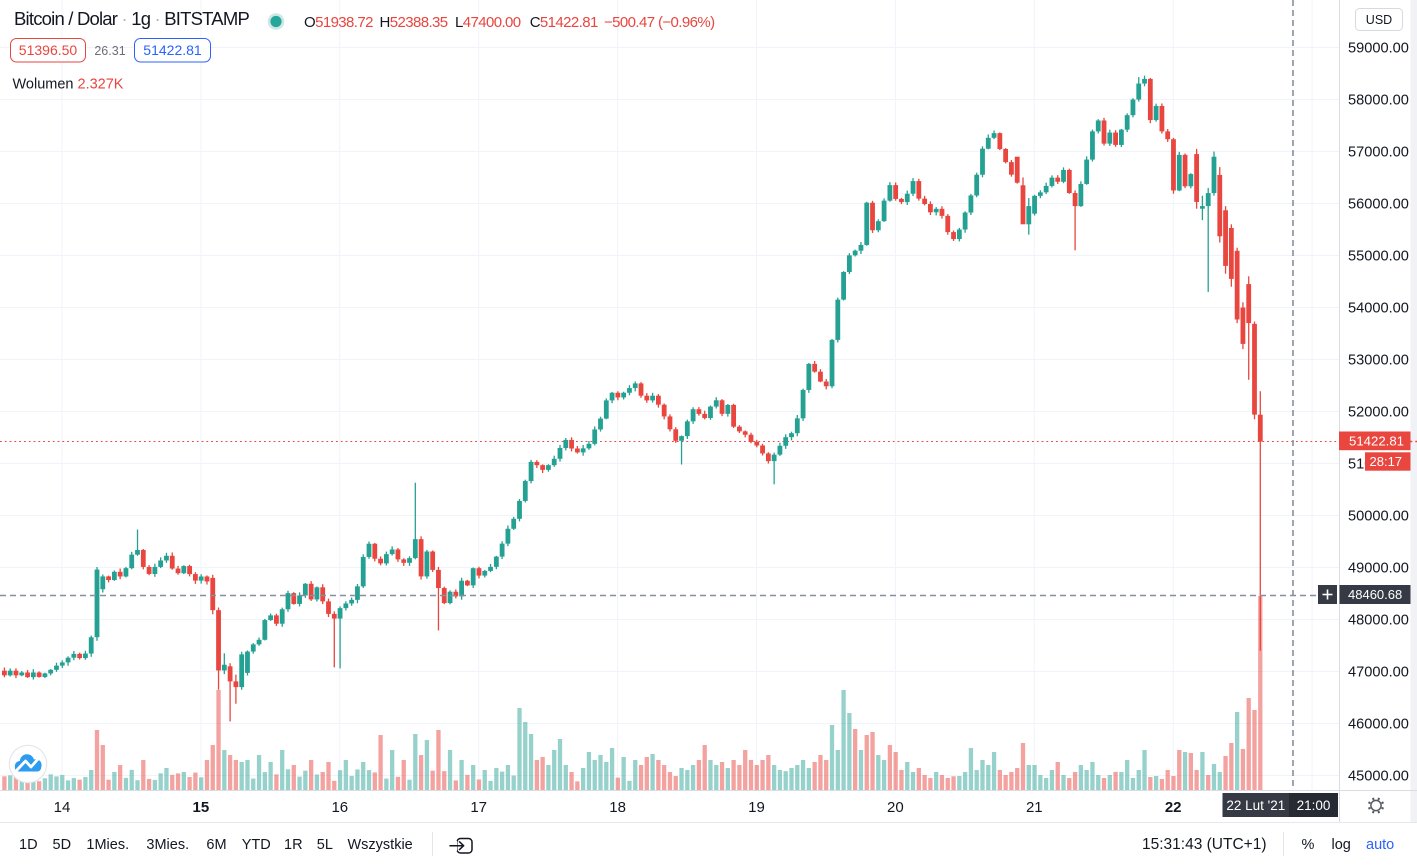  Describe the element at coordinates (48, 50) in the screenshot. I see `svg-text: 51396.50` at that location.